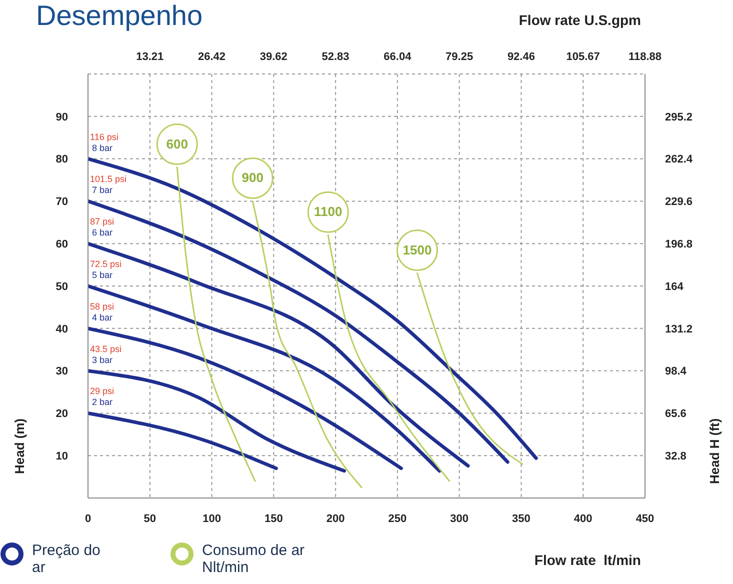  I want to click on text: Consumo de ar Nlt/min, so click(254, 559).